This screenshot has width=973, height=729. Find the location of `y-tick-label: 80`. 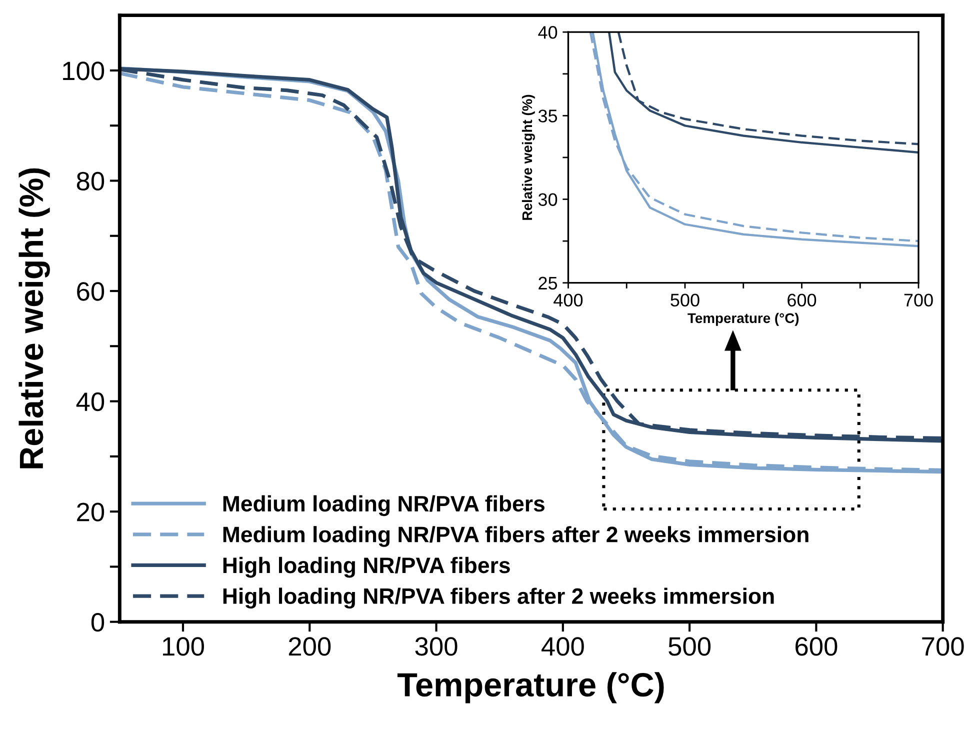

y-tick-label: 80 is located at coordinates (90, 181).